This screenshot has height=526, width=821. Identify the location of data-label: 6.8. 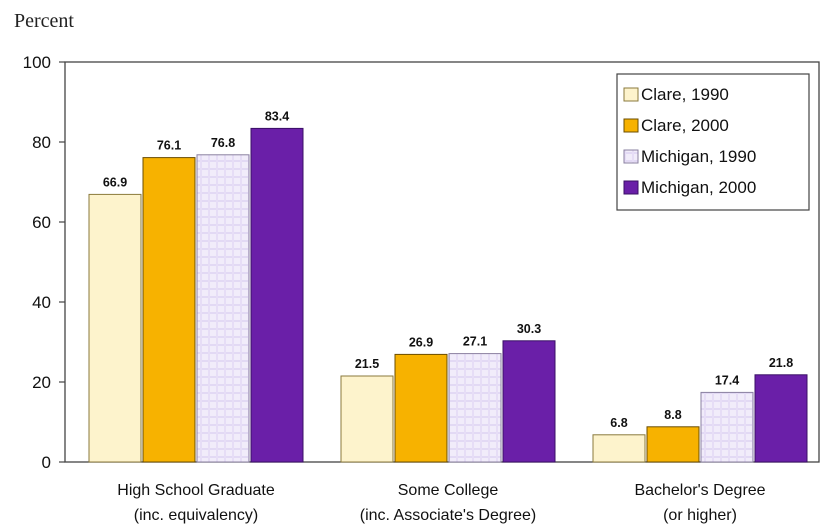
(618, 423).